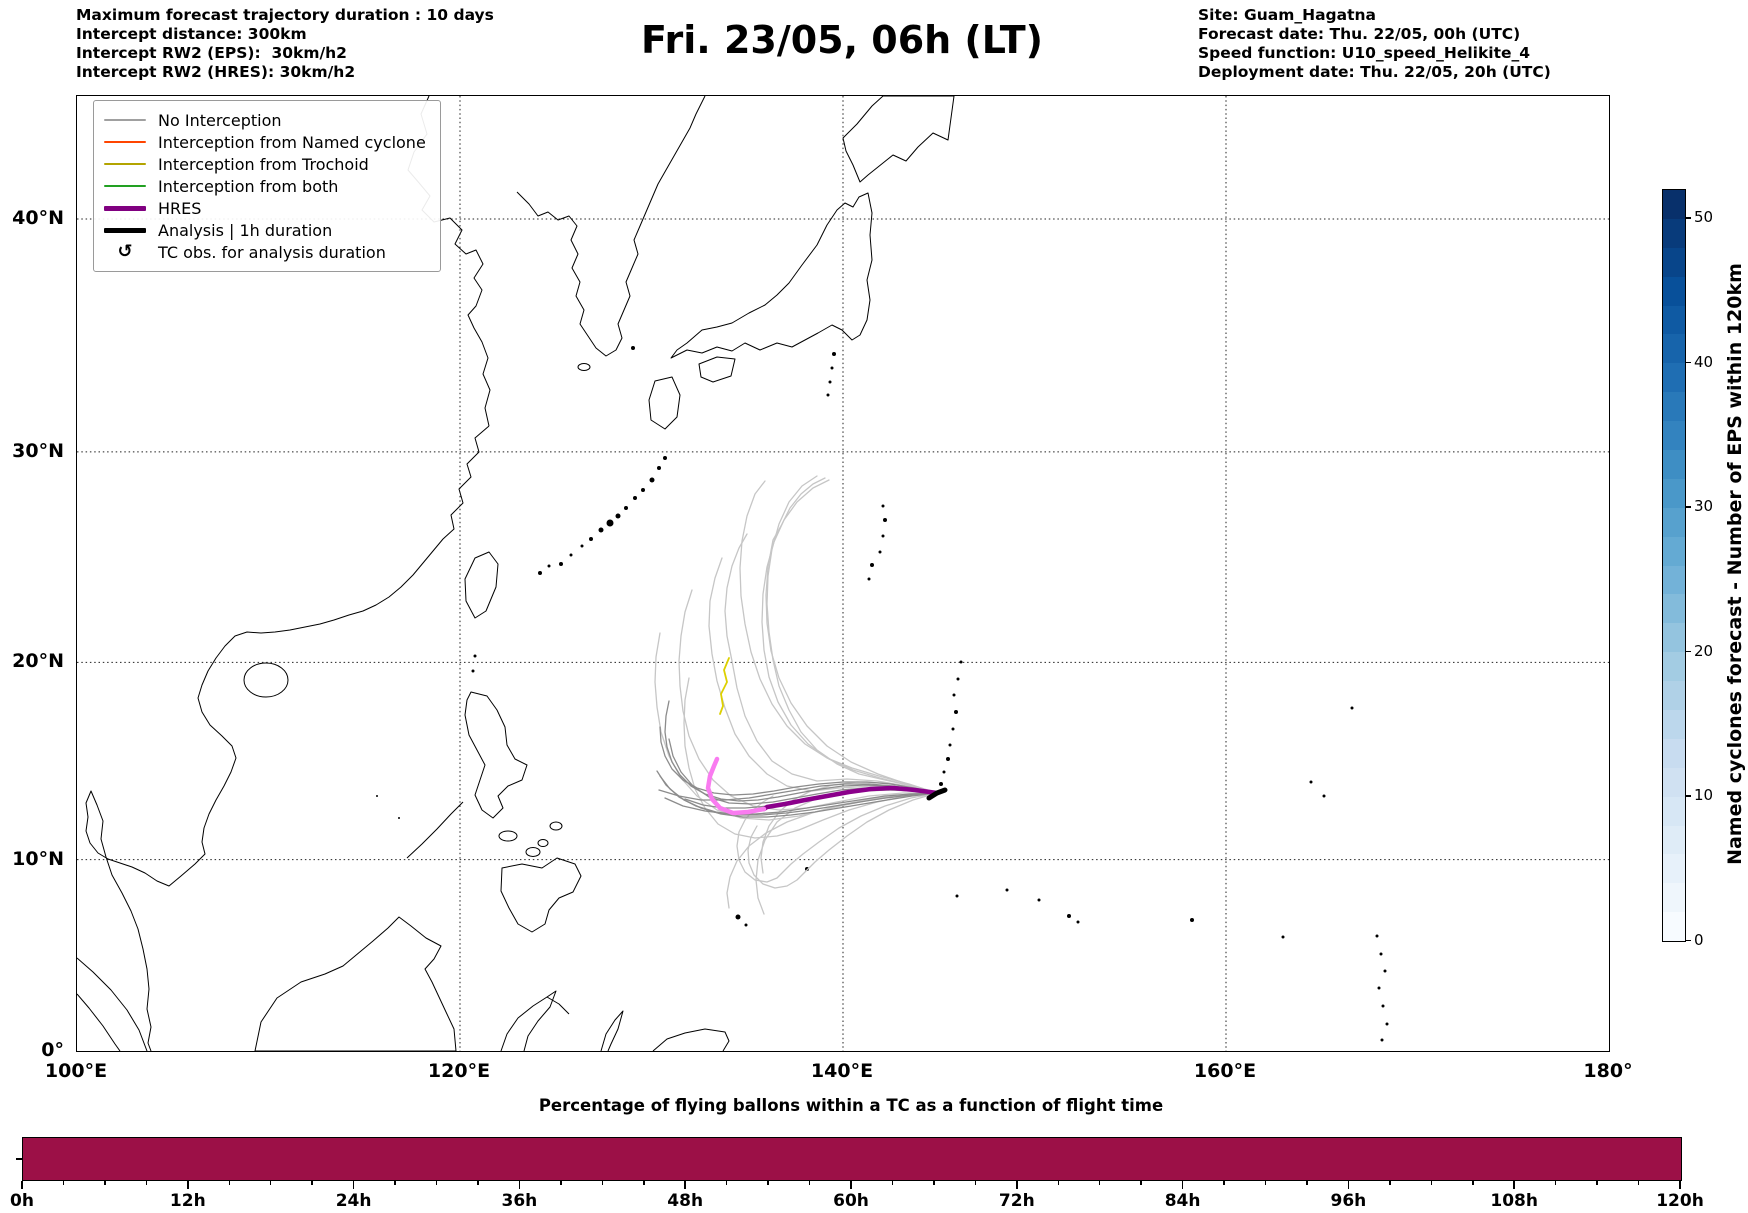 The width and height of the screenshot is (1748, 1213). What do you see at coordinates (519, 1201) in the screenshot?
I see `bottom-tick-label-36h: 36h` at bounding box center [519, 1201].